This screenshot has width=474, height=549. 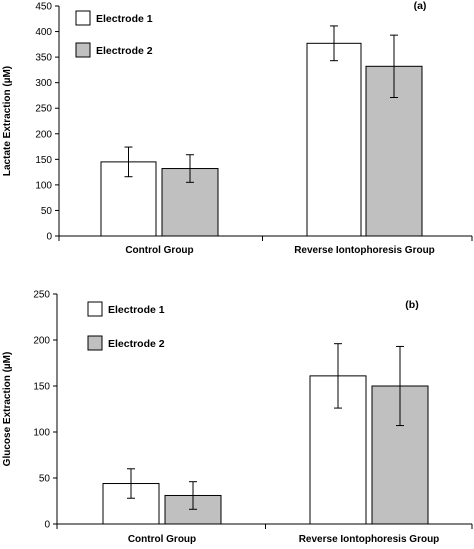 I want to click on y-axis-label: Lactate Extraction (µM), so click(x=7, y=121).